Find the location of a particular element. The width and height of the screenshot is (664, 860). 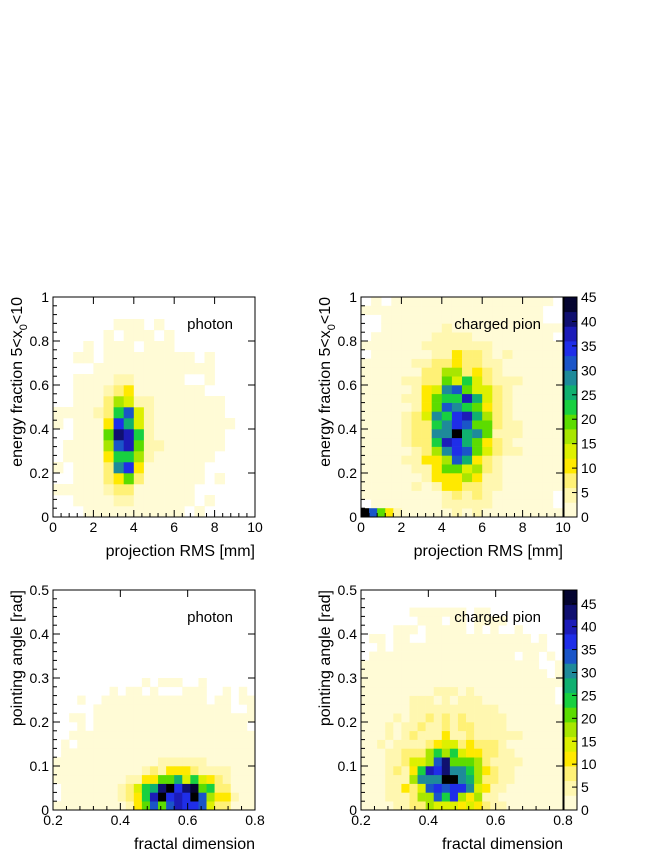

plot-frame is located at coordinates (154, 407).